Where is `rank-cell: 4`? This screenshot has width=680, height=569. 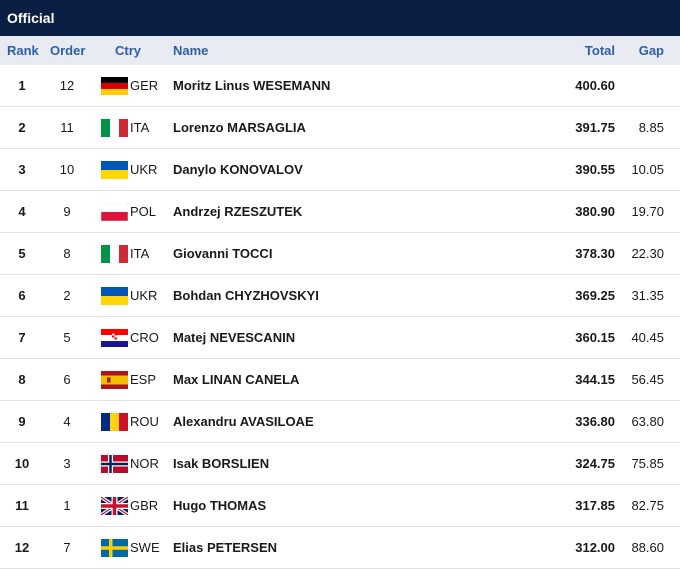 rank-cell: 4 is located at coordinates (22, 211).